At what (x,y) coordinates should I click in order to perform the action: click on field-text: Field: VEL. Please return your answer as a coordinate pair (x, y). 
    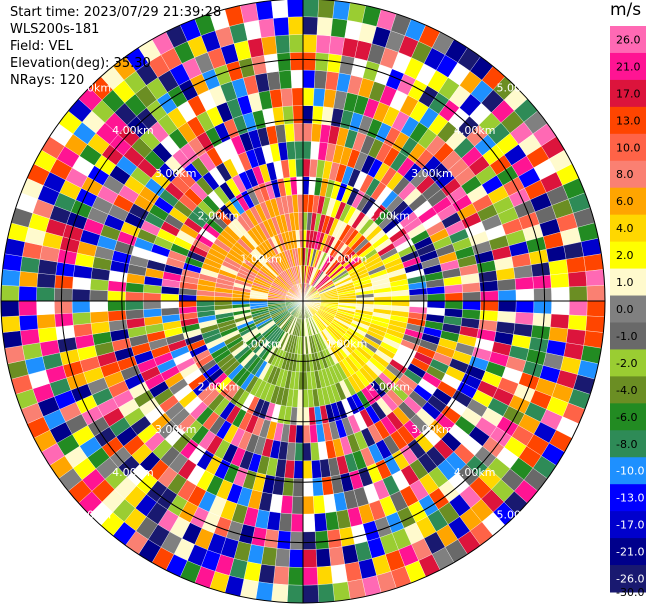
    Looking at the image, I should click on (41, 46).